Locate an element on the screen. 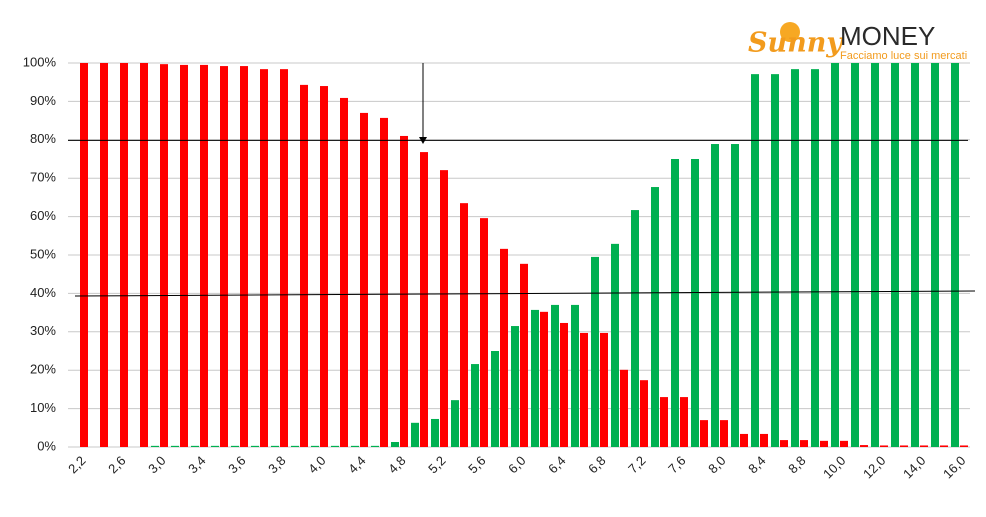  x-tick-label: 8,8 is located at coordinates (796, 464).